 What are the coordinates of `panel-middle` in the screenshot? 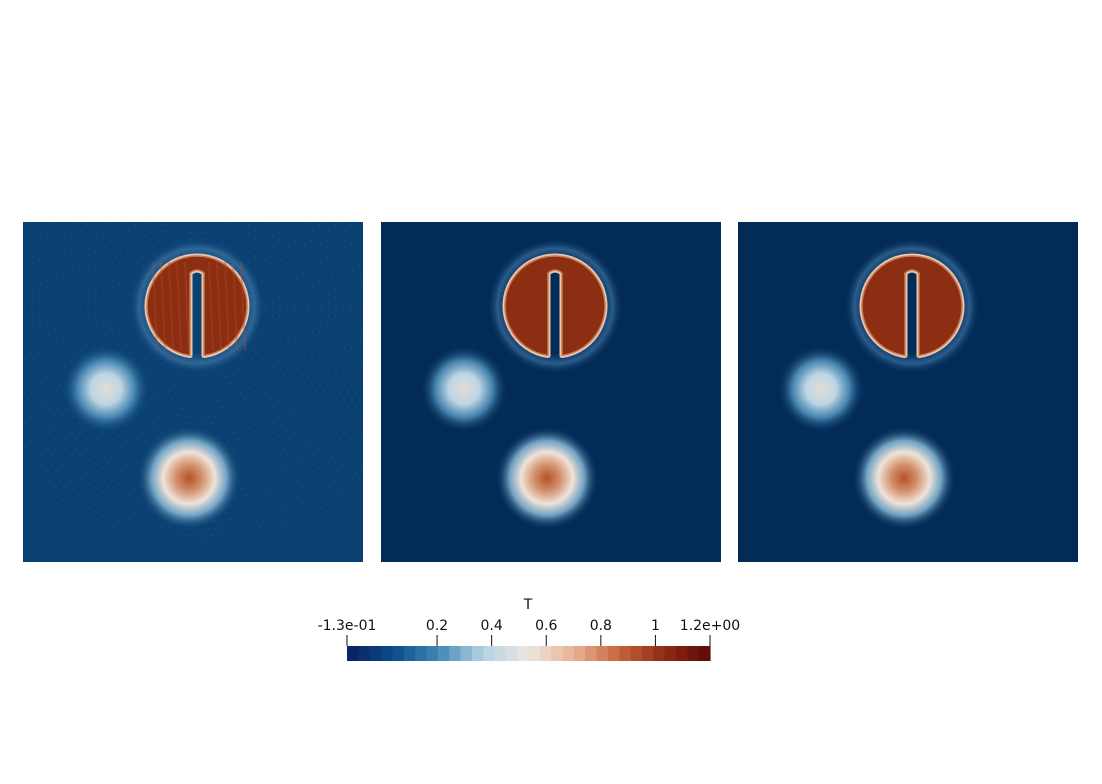 It's located at (551, 392).